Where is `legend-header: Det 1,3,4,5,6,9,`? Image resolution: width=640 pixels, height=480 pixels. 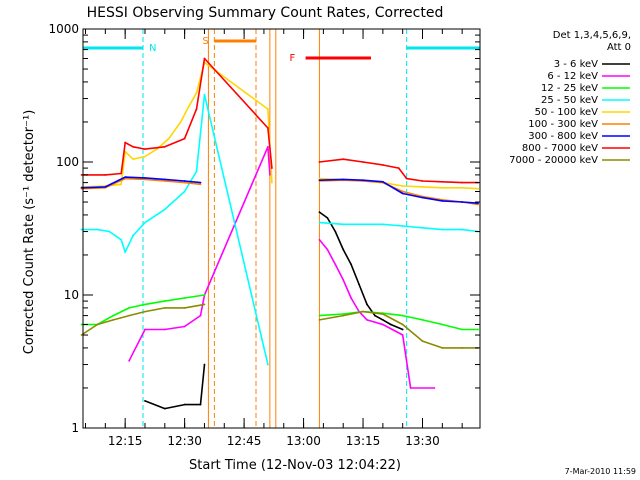
legend-header: Det 1,3,4,5,6,9, is located at coordinates (592, 35).